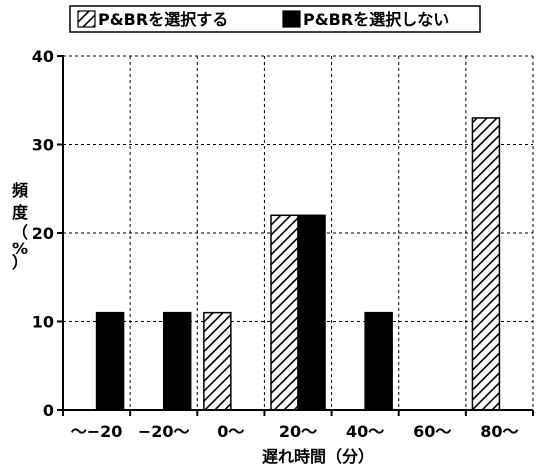 This screenshot has height=468, width=539. Describe the element at coordinates (48, 410) in the screenshot. I see `y-tick-label: 0` at that location.